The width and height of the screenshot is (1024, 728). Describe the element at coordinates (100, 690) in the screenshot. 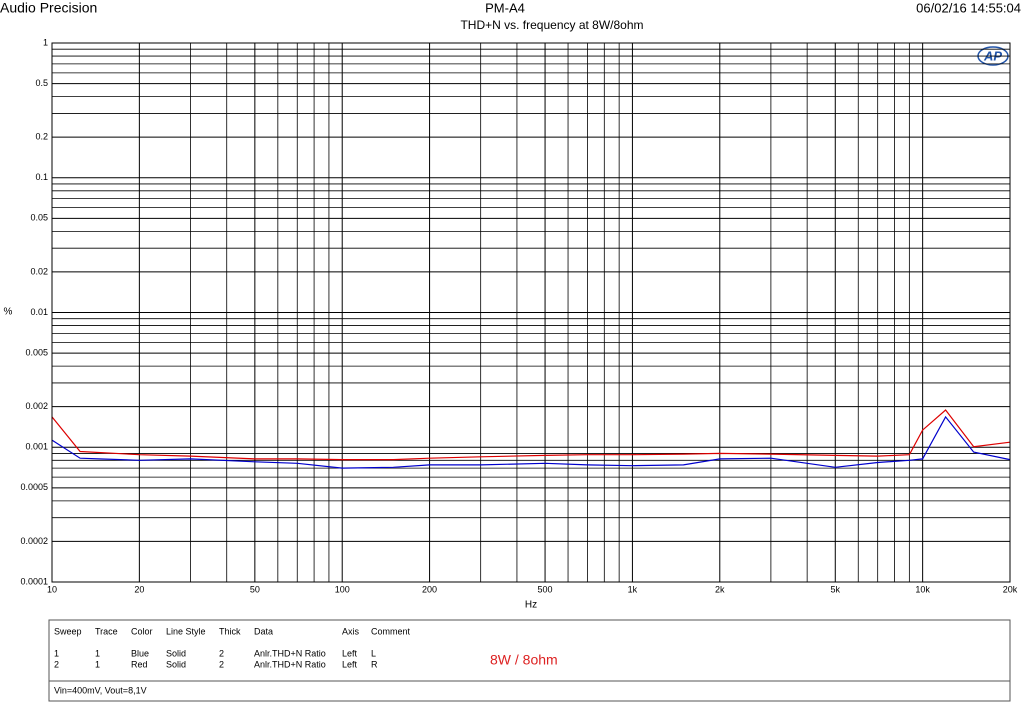

I see `footnote: Vin=400mV, Vout=8,1V` at that location.